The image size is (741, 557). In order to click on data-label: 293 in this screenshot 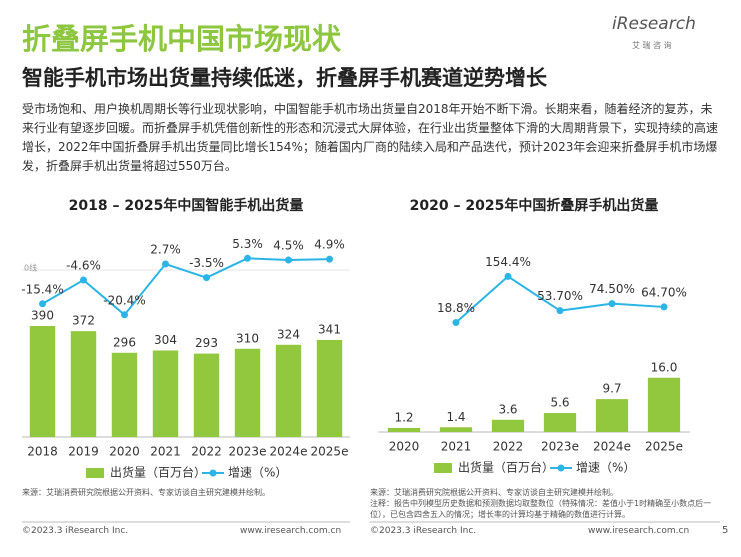, I will do `click(206, 343)`.